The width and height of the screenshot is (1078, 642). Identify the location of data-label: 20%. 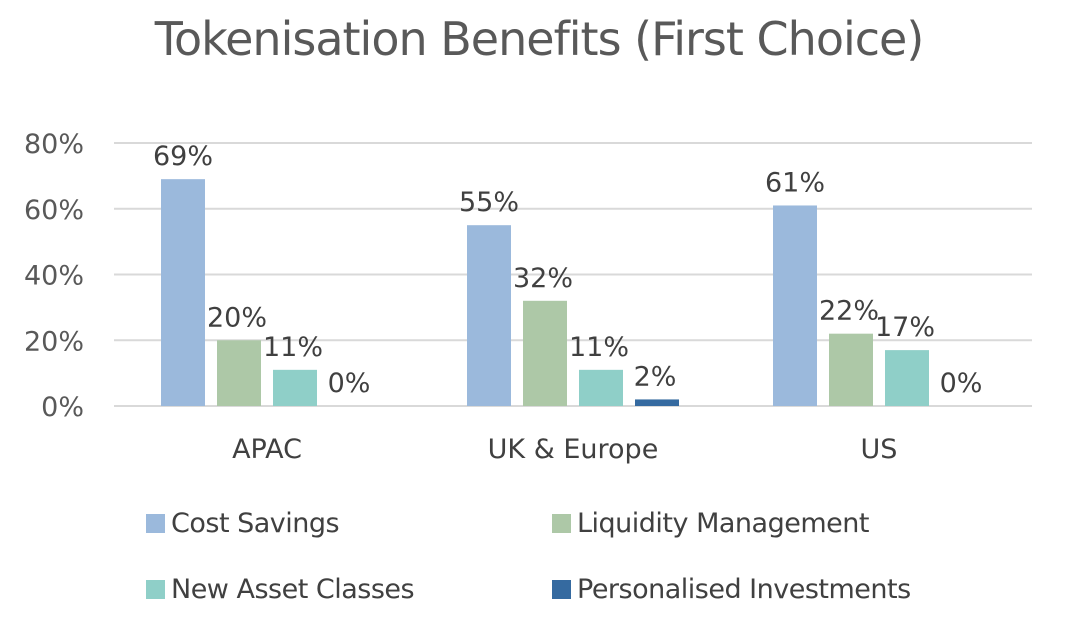
(237, 317).